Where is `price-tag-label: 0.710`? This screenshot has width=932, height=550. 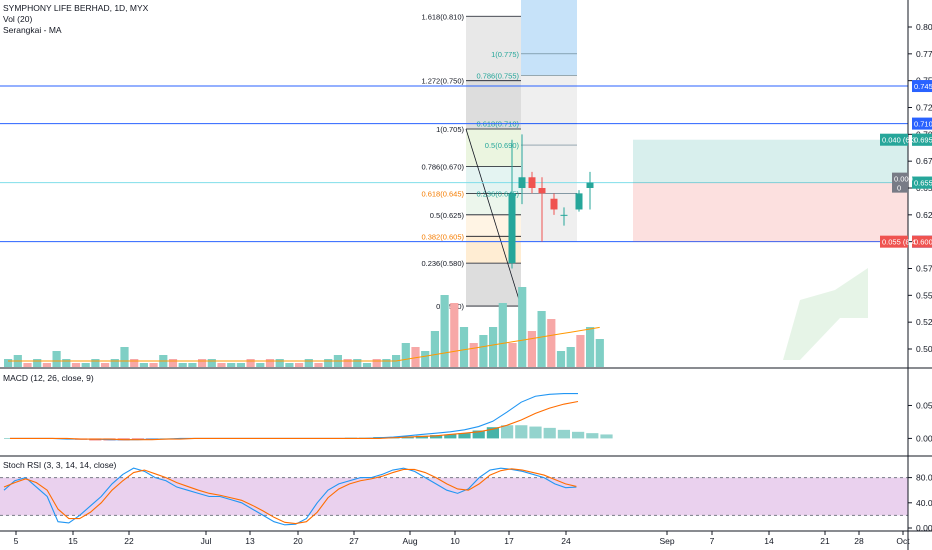
price-tag-label: 0.710 is located at coordinates (923, 124).